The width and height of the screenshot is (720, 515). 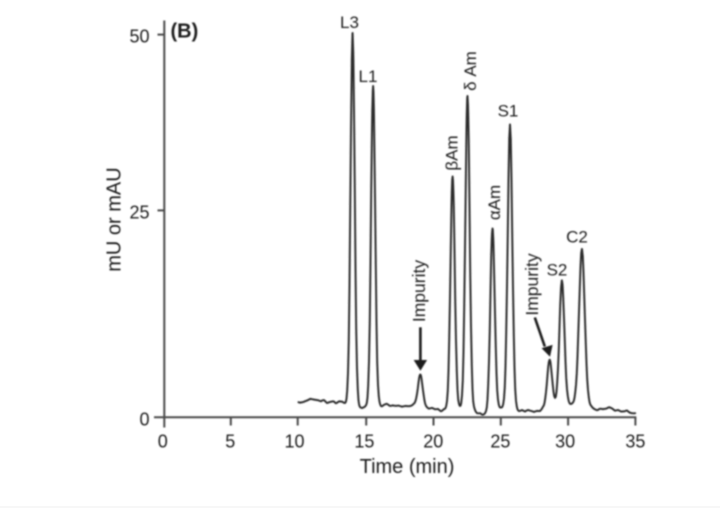 What do you see at coordinates (557, 270) in the screenshot?
I see `svg-text: S2` at bounding box center [557, 270].